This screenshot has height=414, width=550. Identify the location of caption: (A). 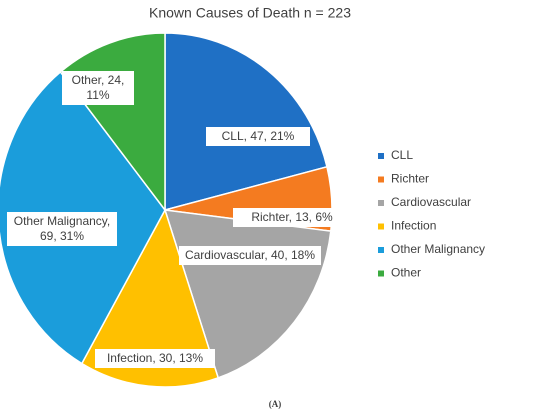
(275, 404).